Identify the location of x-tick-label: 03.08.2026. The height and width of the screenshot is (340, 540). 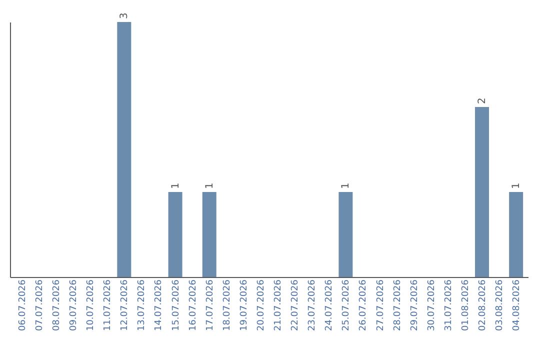
(500, 305).